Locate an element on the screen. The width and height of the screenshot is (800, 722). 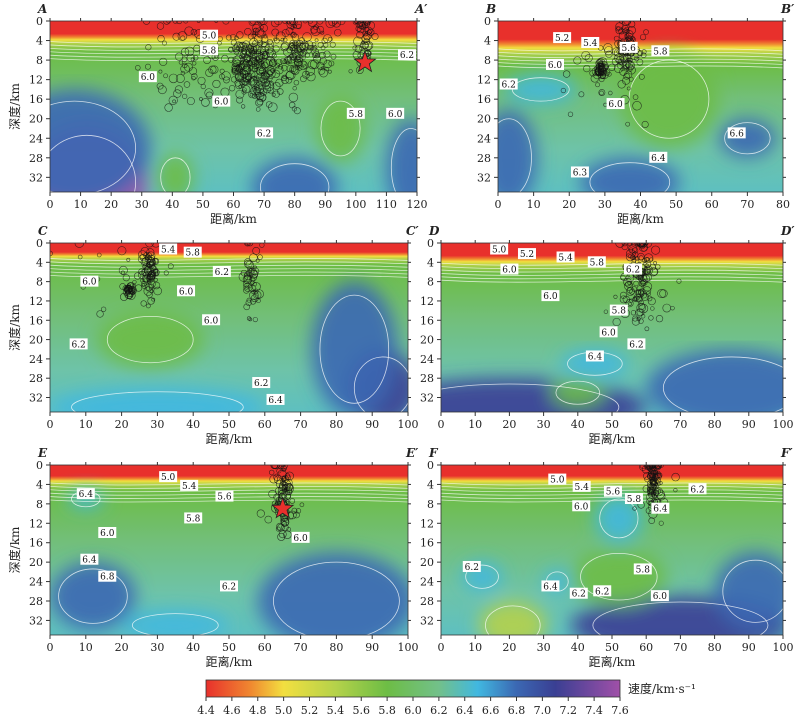
colorbar-tick-label: 7.6 is located at coordinates (620, 710).